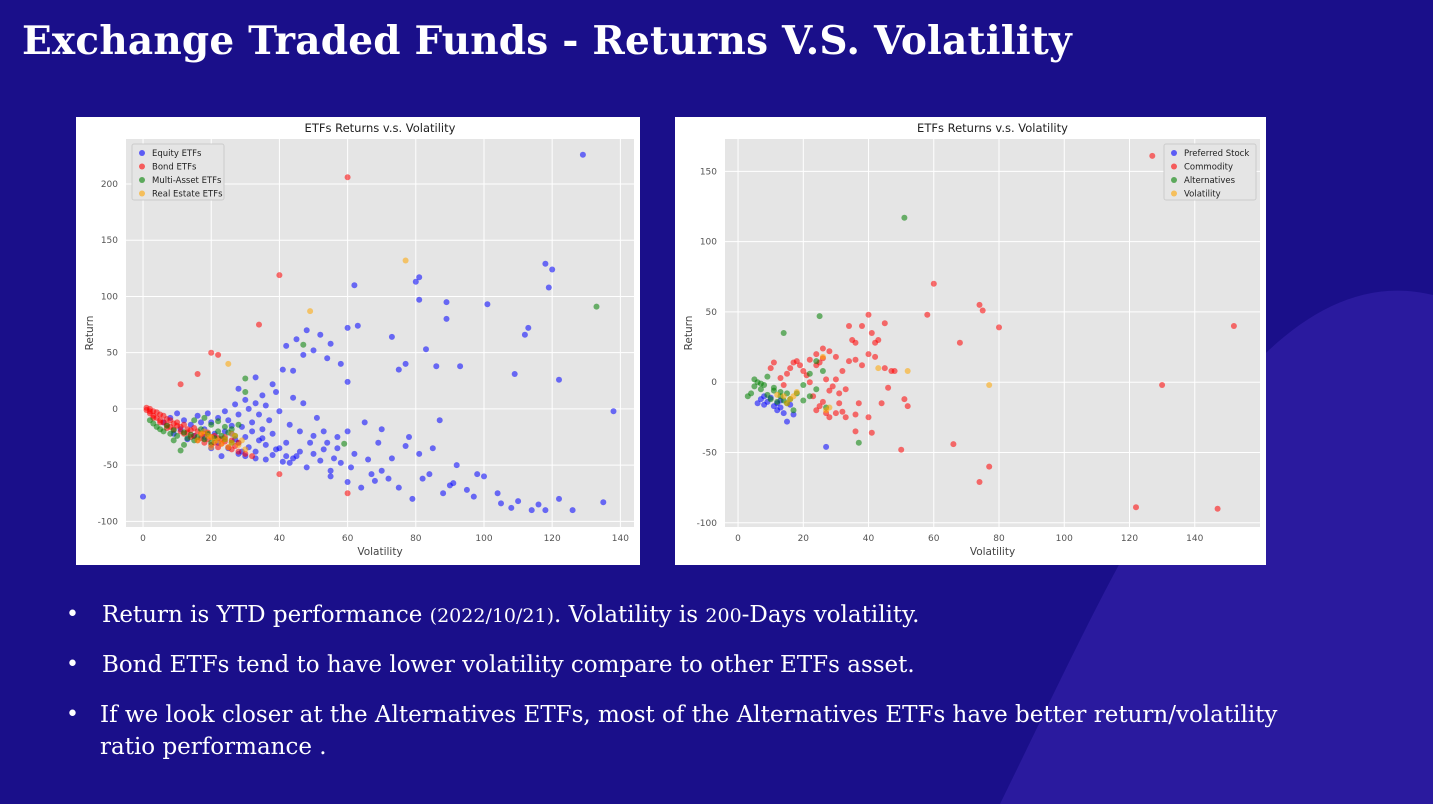 The height and width of the screenshot is (804, 1433). Describe the element at coordinates (707, 524) in the screenshot. I see `y-tick-label: -100` at that location.